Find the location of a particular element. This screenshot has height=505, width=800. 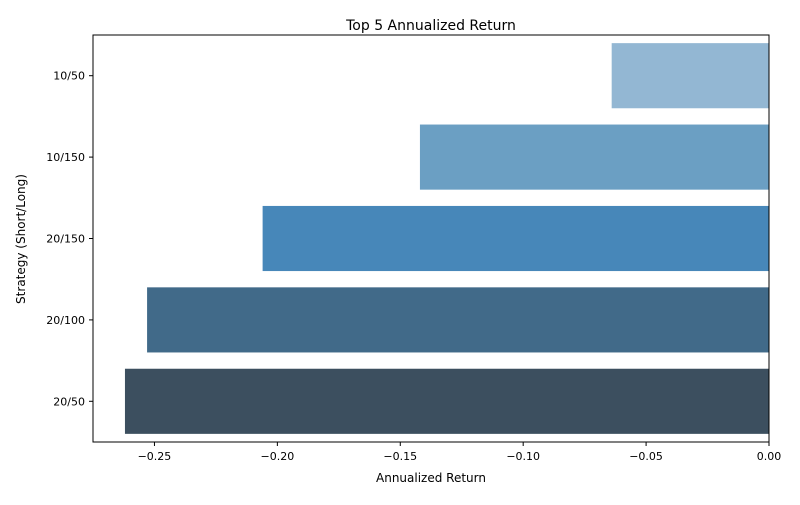

y-tick-label: 10/50 is located at coordinates (69, 76).